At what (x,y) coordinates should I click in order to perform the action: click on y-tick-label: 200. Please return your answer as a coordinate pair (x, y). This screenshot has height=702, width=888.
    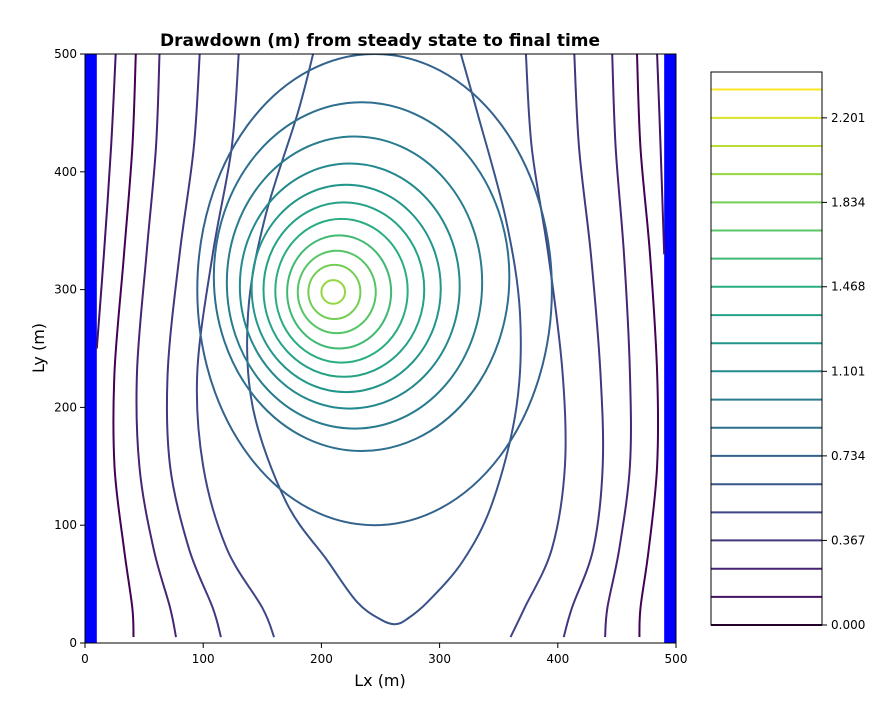
    Looking at the image, I should click on (65, 407).